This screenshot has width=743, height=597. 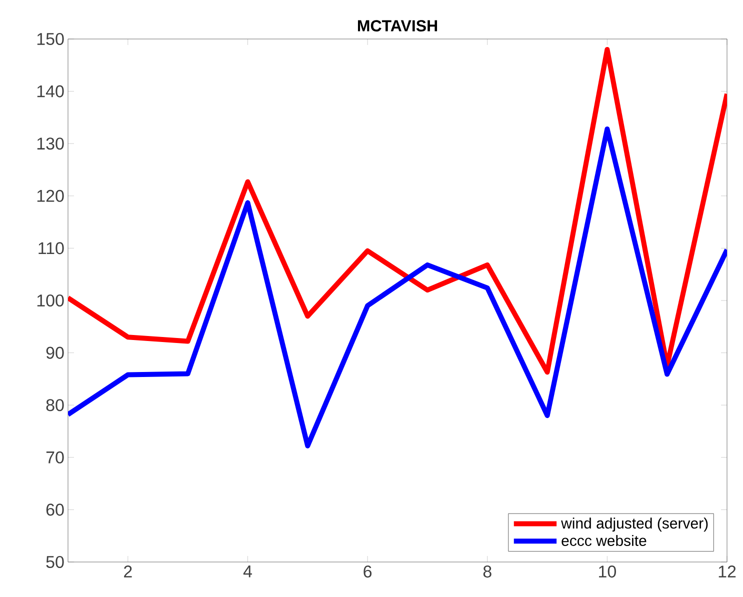 What do you see at coordinates (50, 91) in the screenshot?
I see `y-tick-label: 140` at bounding box center [50, 91].